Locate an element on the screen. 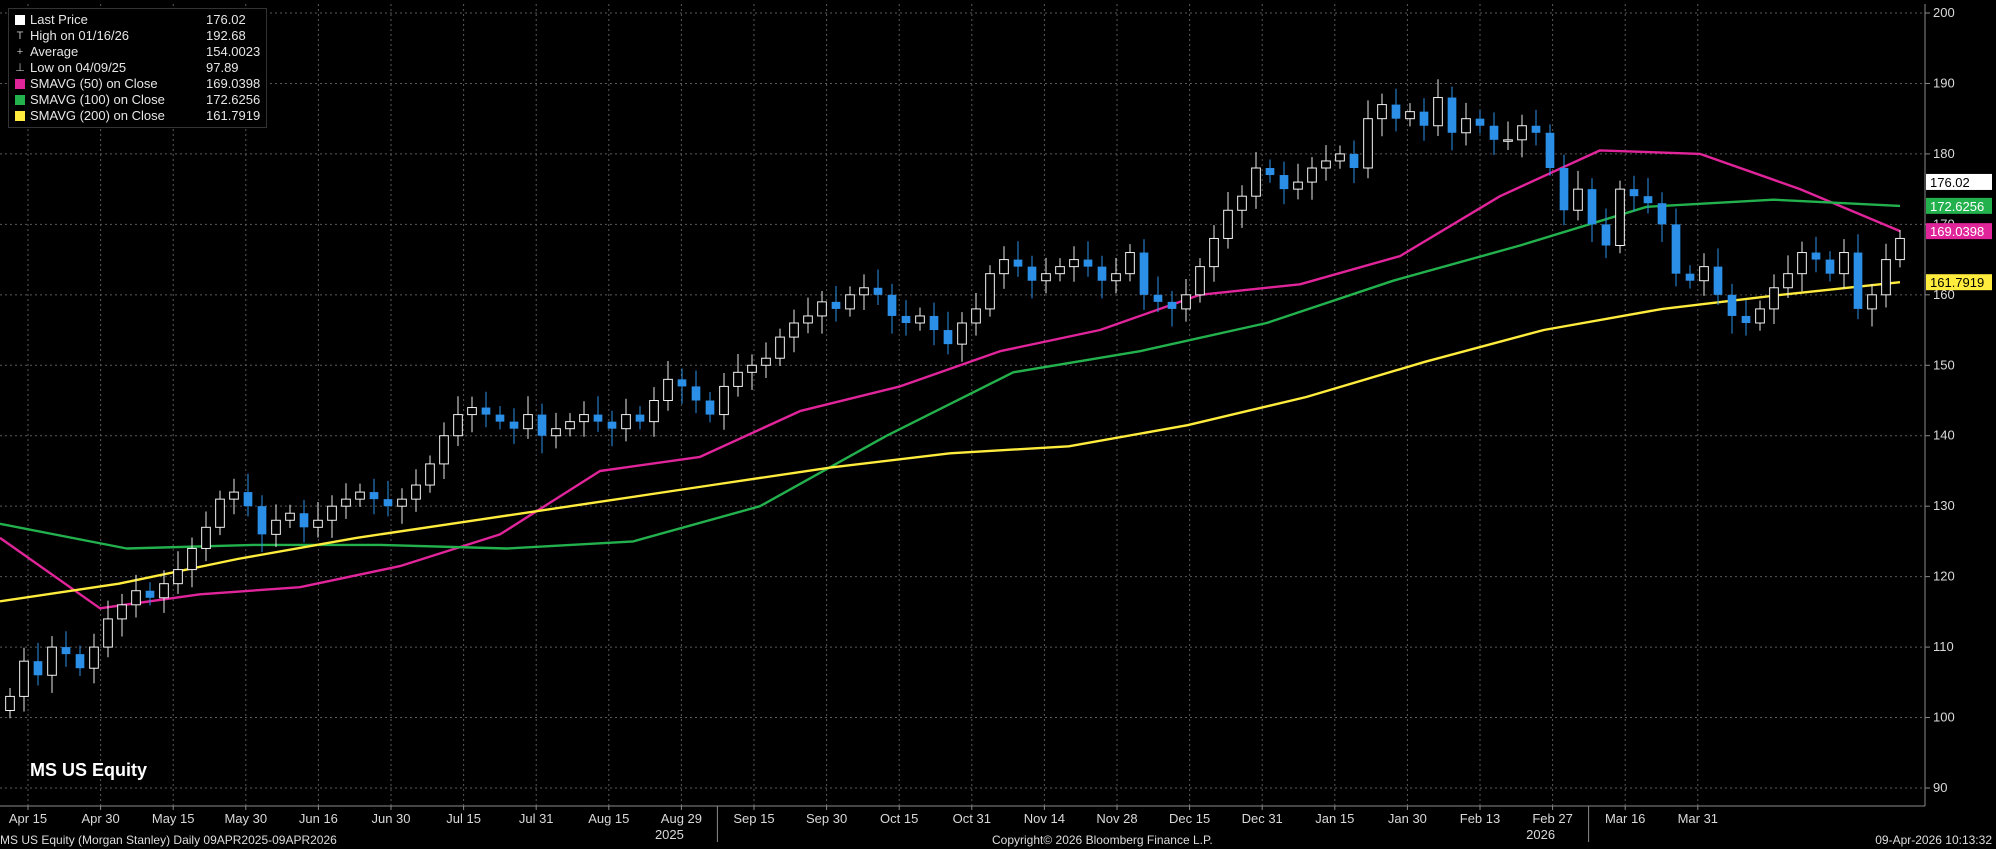  x-tick-label: Oct 31 is located at coordinates (972, 818).